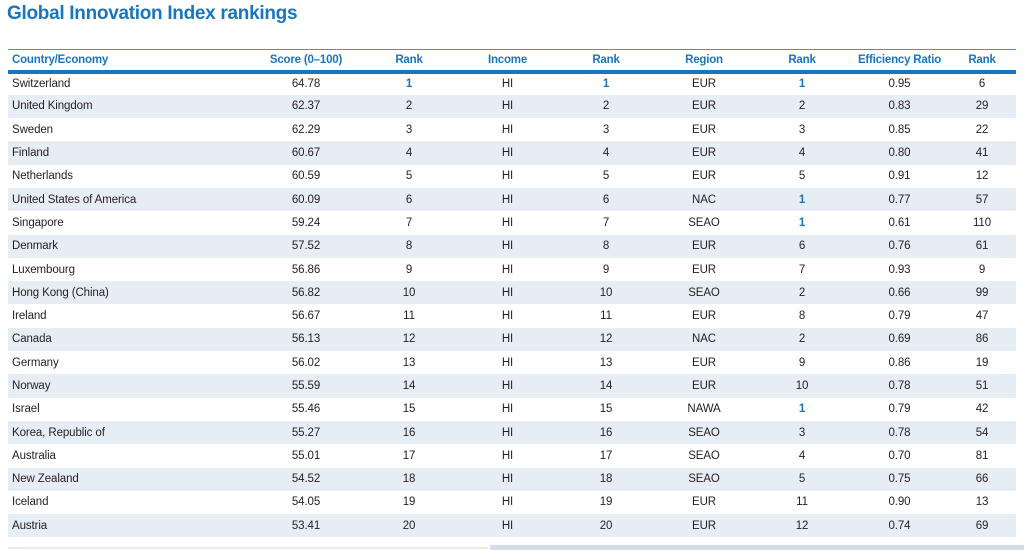 This screenshot has height=550, width=1024. Describe the element at coordinates (704, 409) in the screenshot. I see `region-cell: NAWA` at that location.